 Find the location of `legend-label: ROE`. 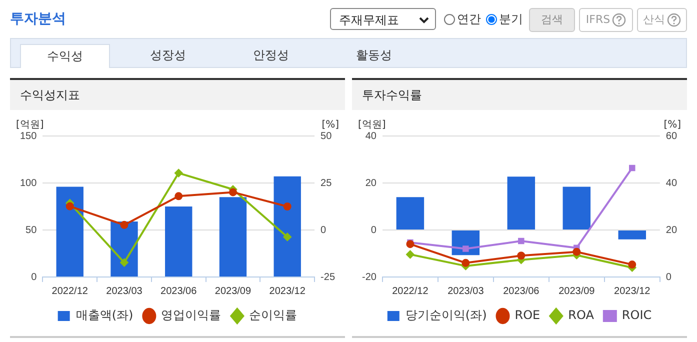

legend-label: ROE is located at coordinates (527, 315).